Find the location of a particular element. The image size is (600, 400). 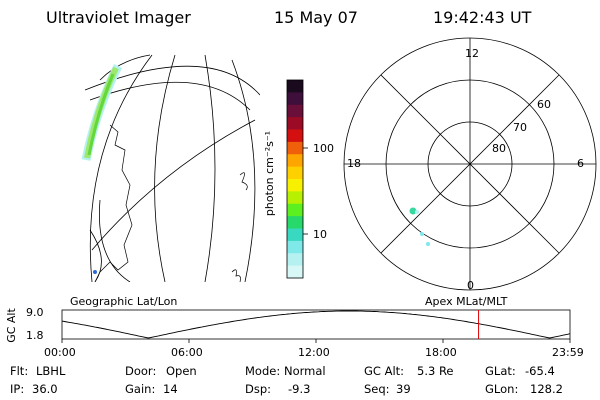

mlt-12-label: 12 is located at coordinates (472, 53).